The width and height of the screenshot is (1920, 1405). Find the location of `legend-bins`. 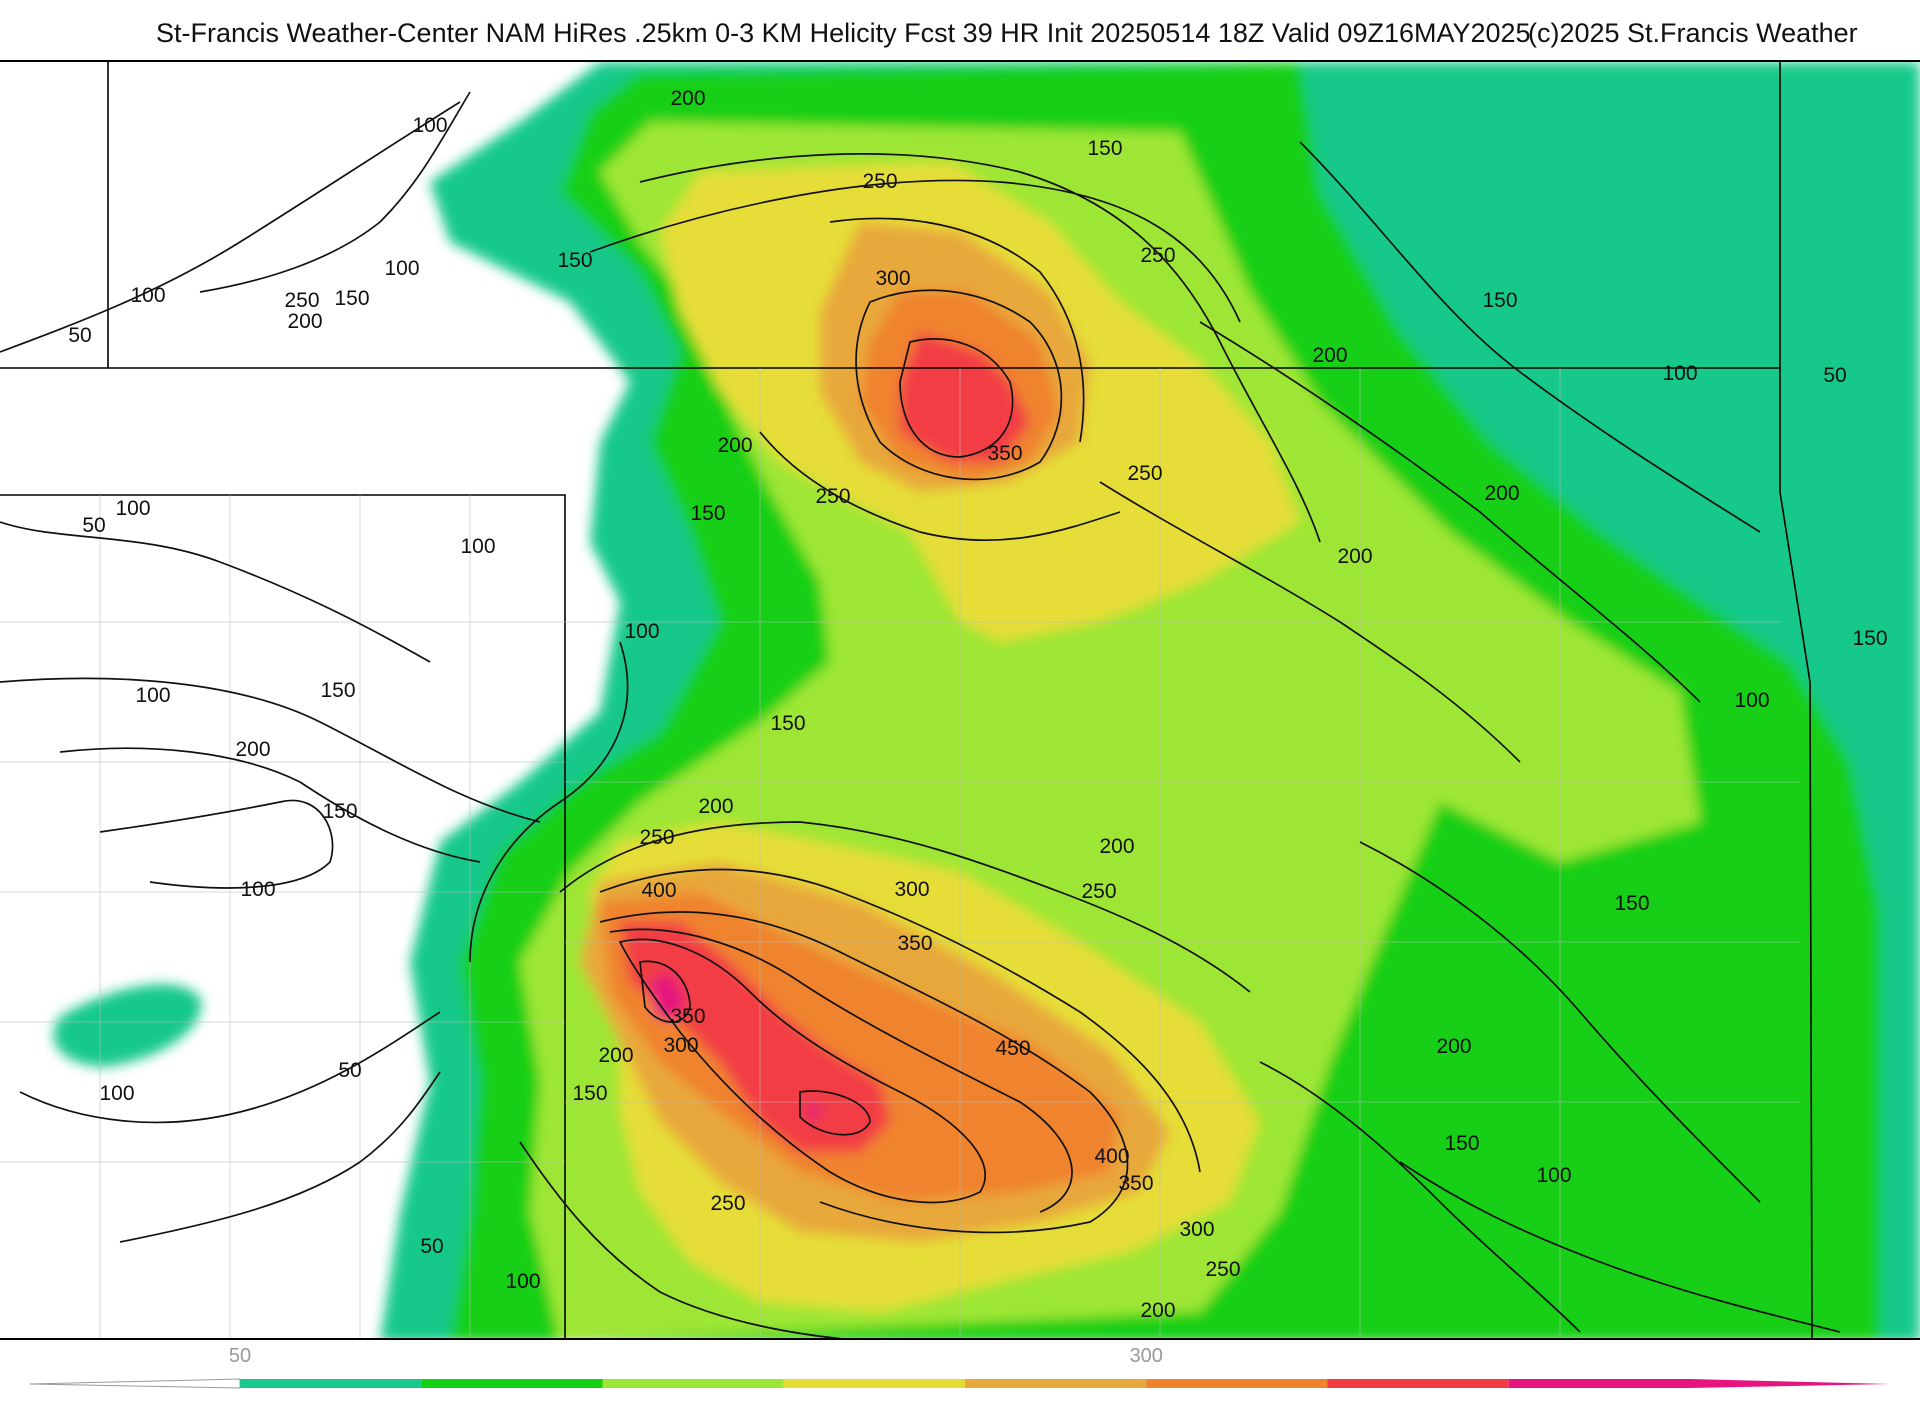

legend-bins is located at coordinates (965, 1383).